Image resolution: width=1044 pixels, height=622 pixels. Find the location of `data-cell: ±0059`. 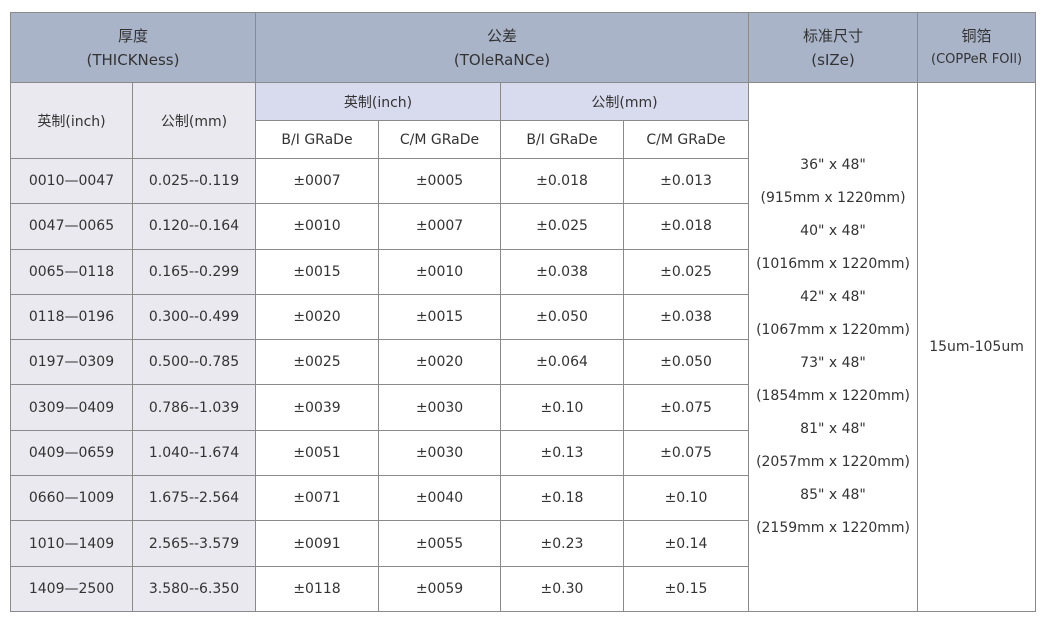

data-cell: ±0059 is located at coordinates (439, 588).